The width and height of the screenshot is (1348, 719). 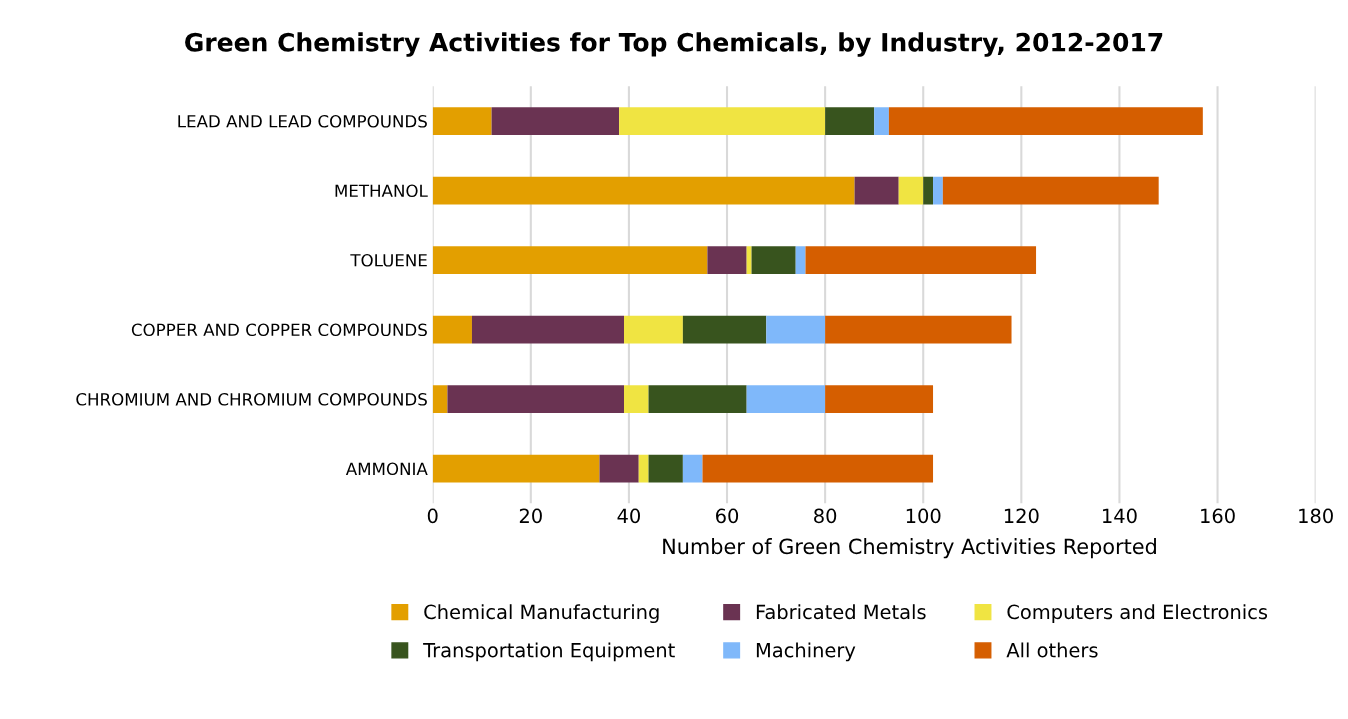 What do you see at coordinates (388, 260) in the screenshot?
I see `y-tick-label: TOLUENE` at bounding box center [388, 260].